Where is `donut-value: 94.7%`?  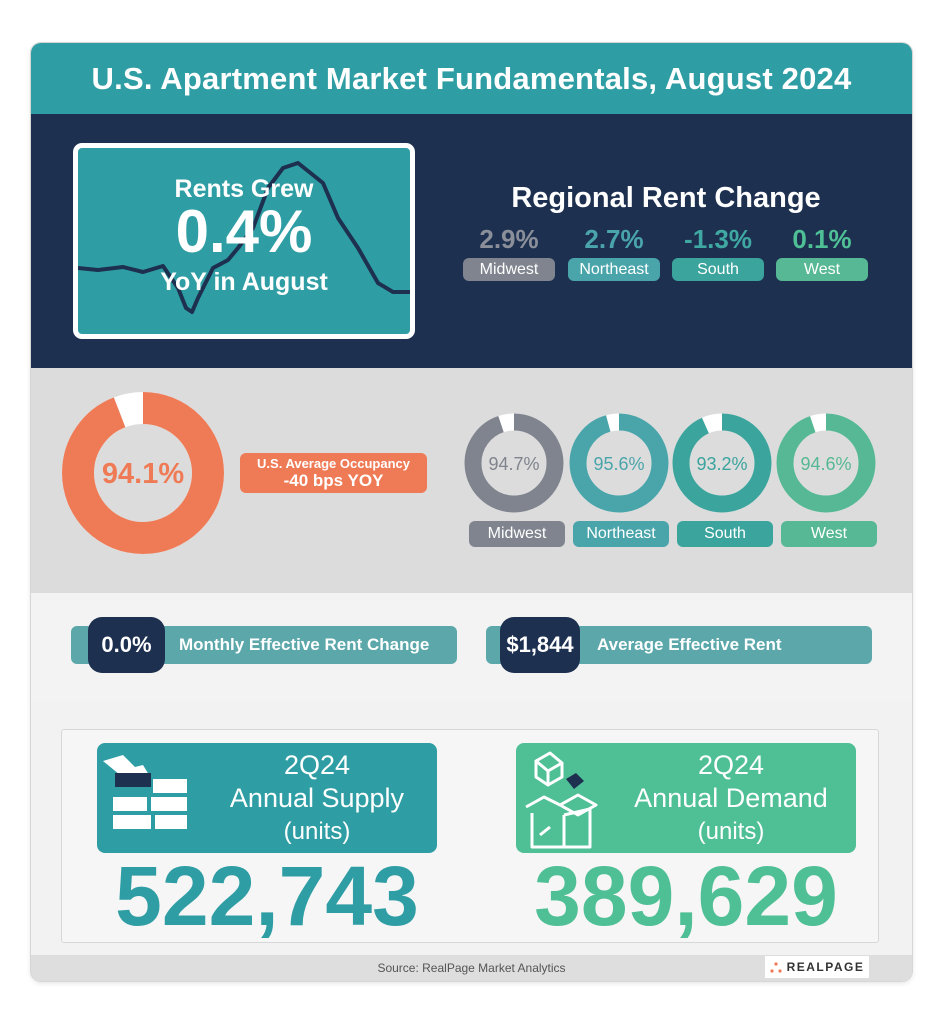 donut-value: 94.7% is located at coordinates (513, 464).